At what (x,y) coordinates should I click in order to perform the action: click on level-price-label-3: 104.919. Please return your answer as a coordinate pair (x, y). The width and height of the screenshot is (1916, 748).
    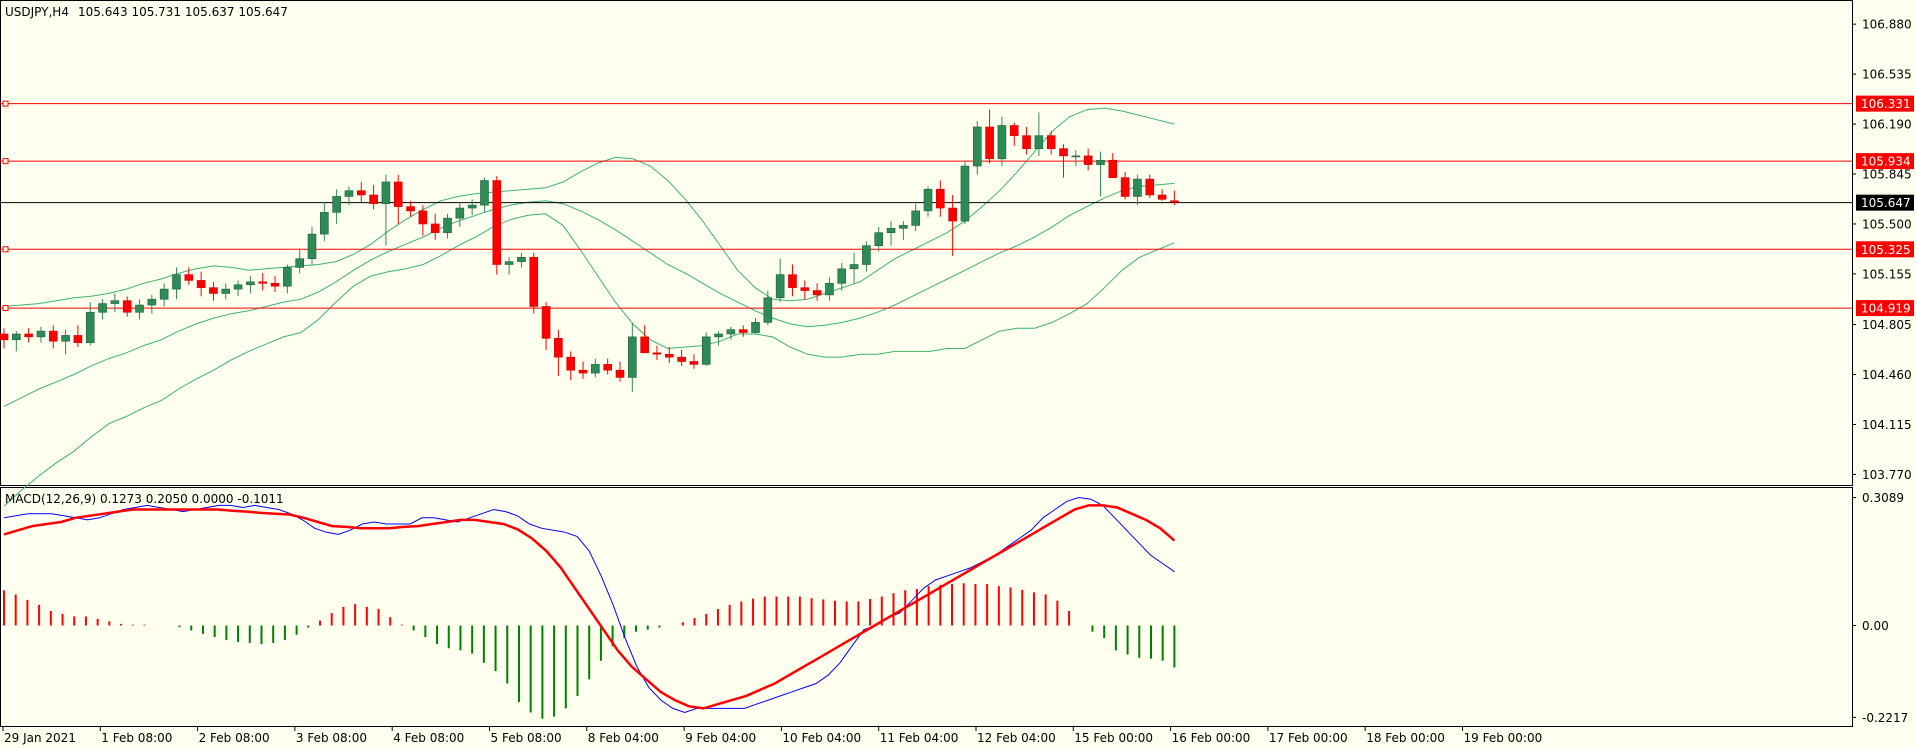
    Looking at the image, I should click on (1886, 309).